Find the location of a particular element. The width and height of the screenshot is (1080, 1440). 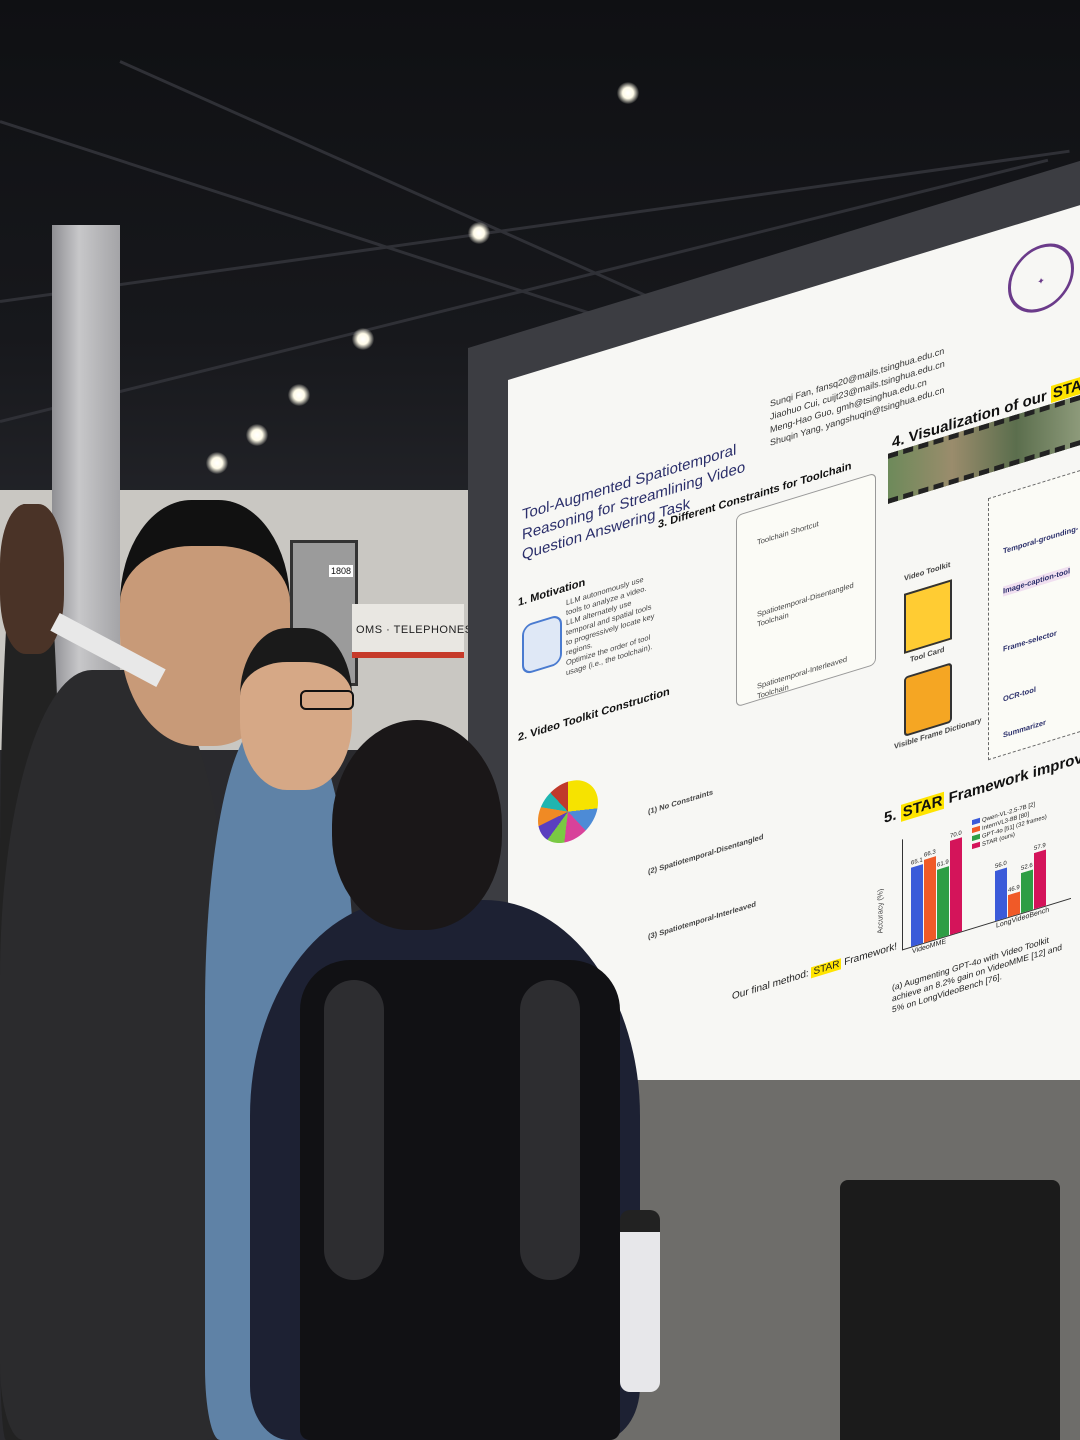

venue-sign-text: OMS · TELEPHONES is located at coordinates (414, 630).